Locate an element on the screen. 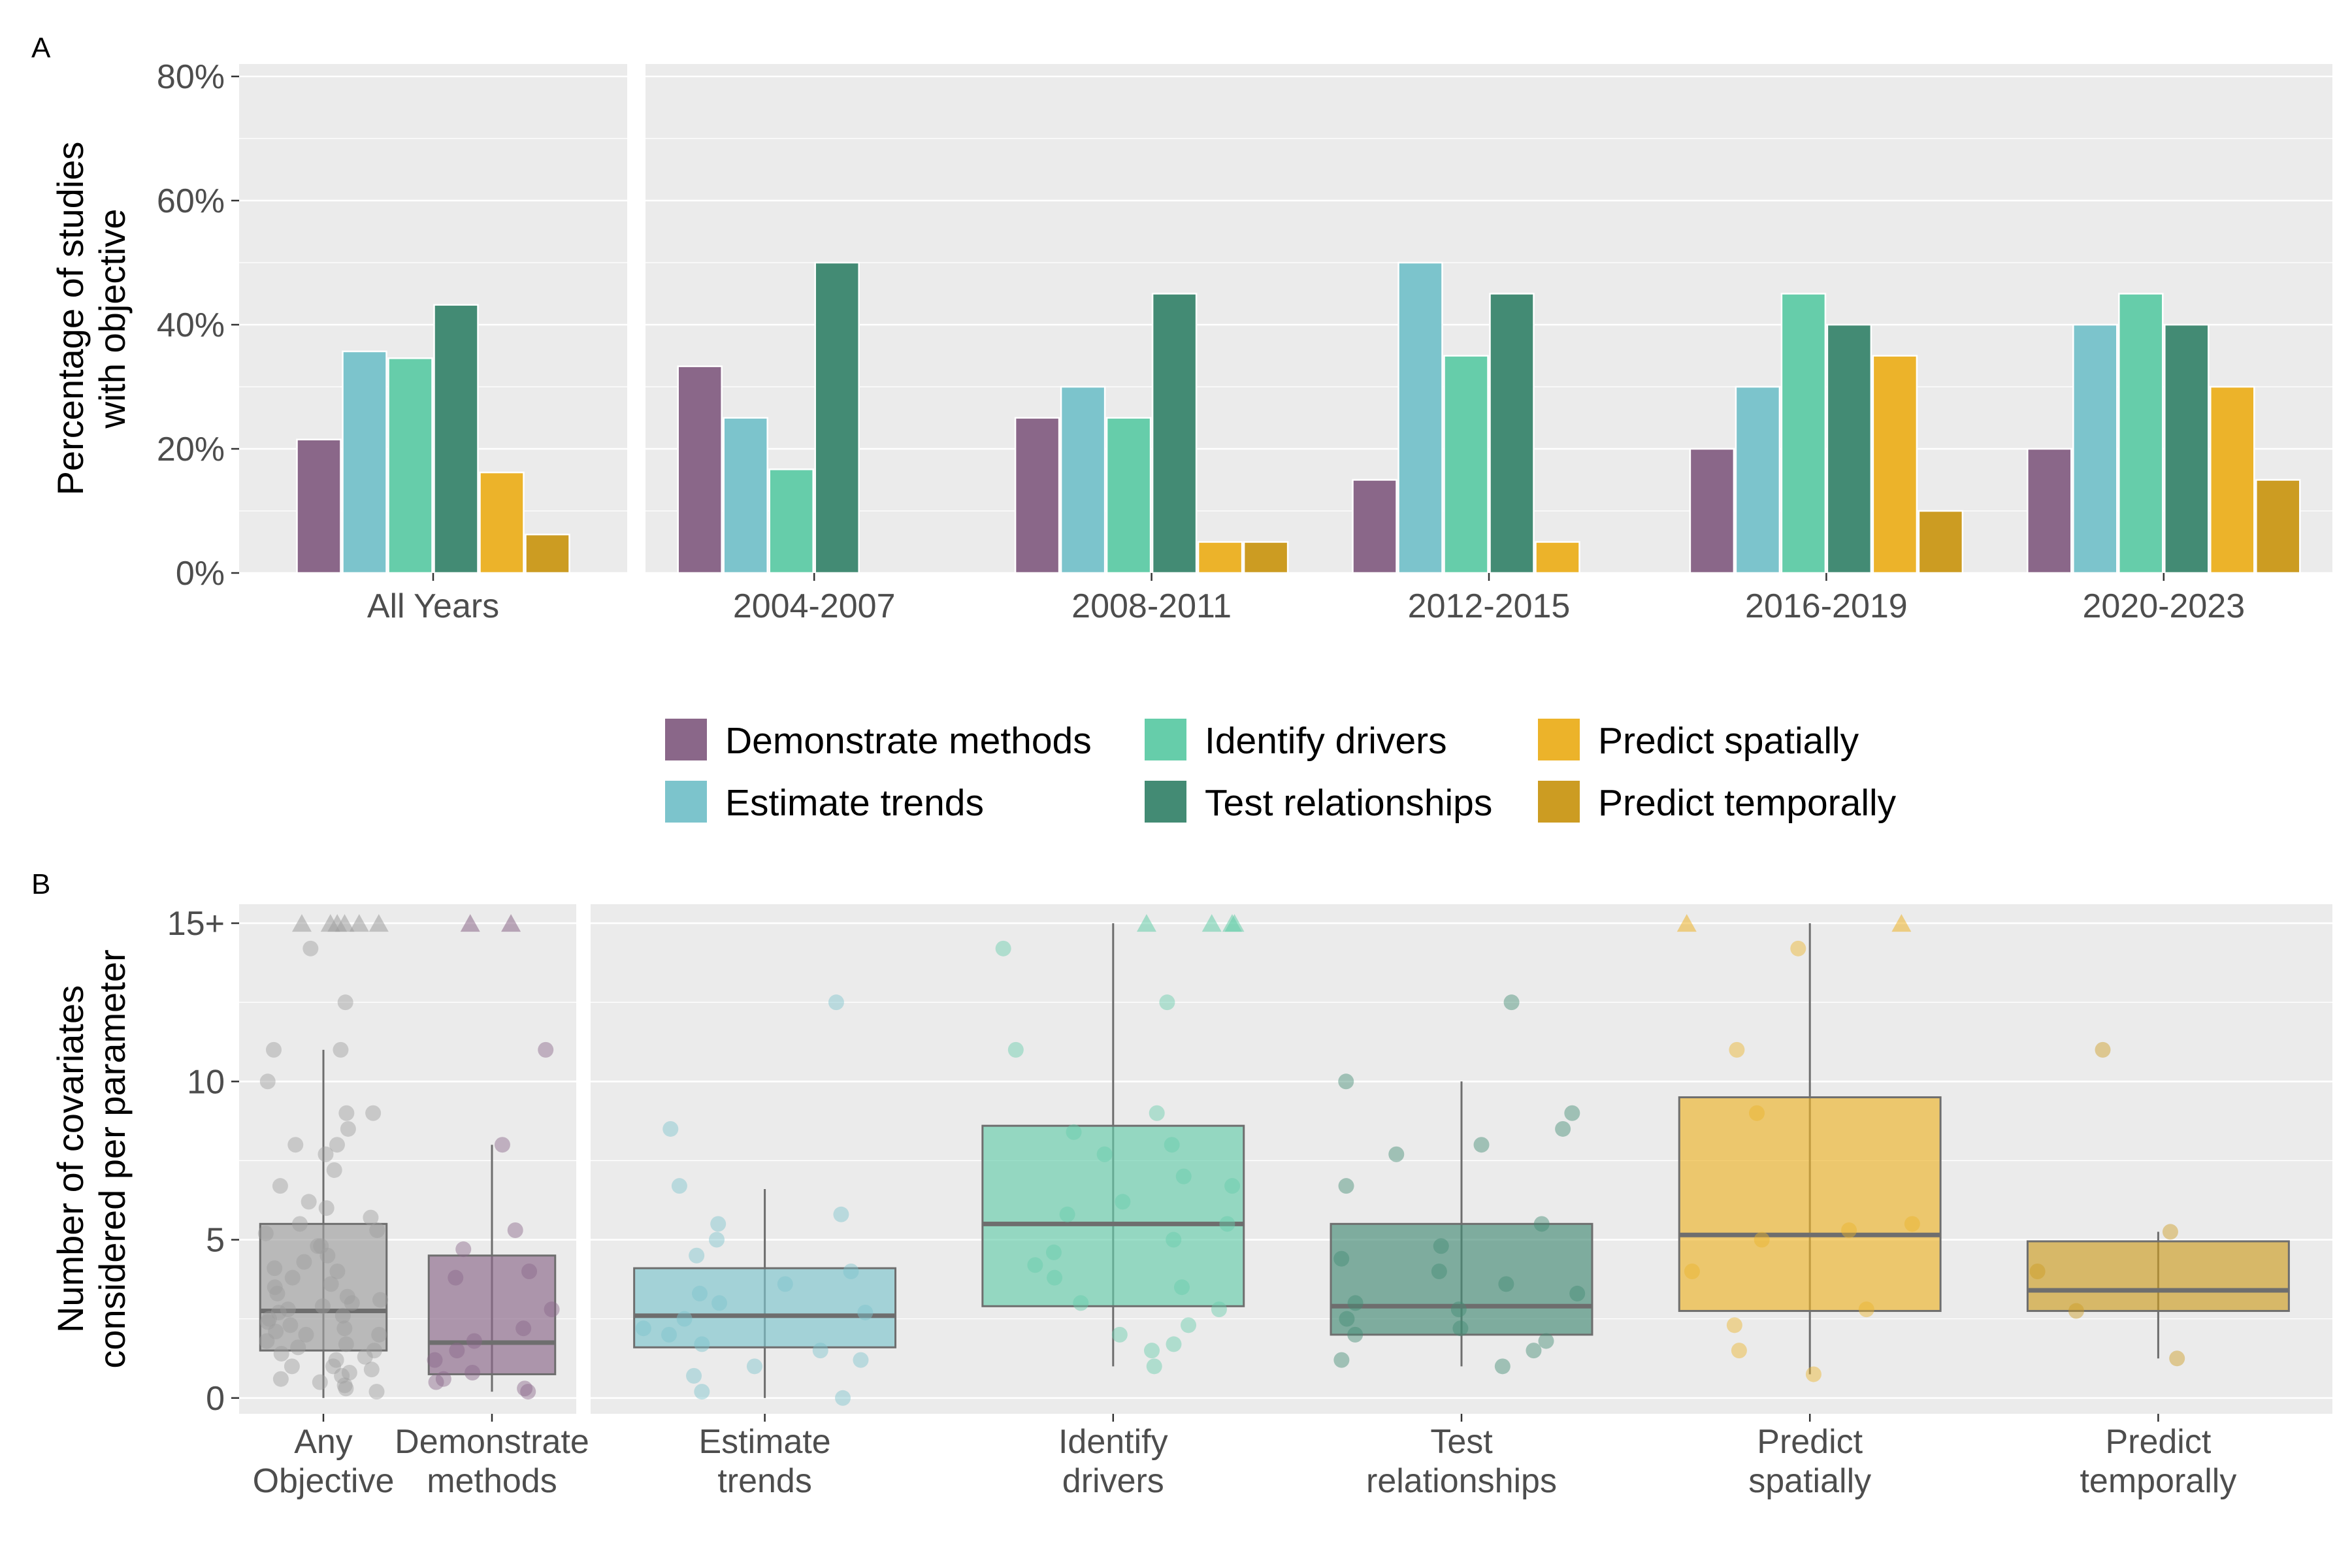  legend-swatch-predict-spatially is located at coordinates (1559, 739).